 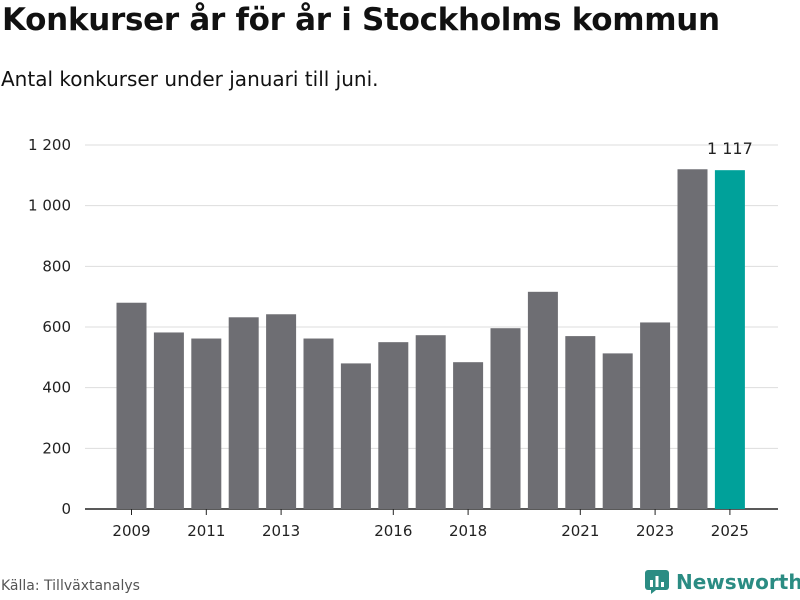 What do you see at coordinates (206, 531) in the screenshot?
I see `x-tick-label: 2011` at bounding box center [206, 531].